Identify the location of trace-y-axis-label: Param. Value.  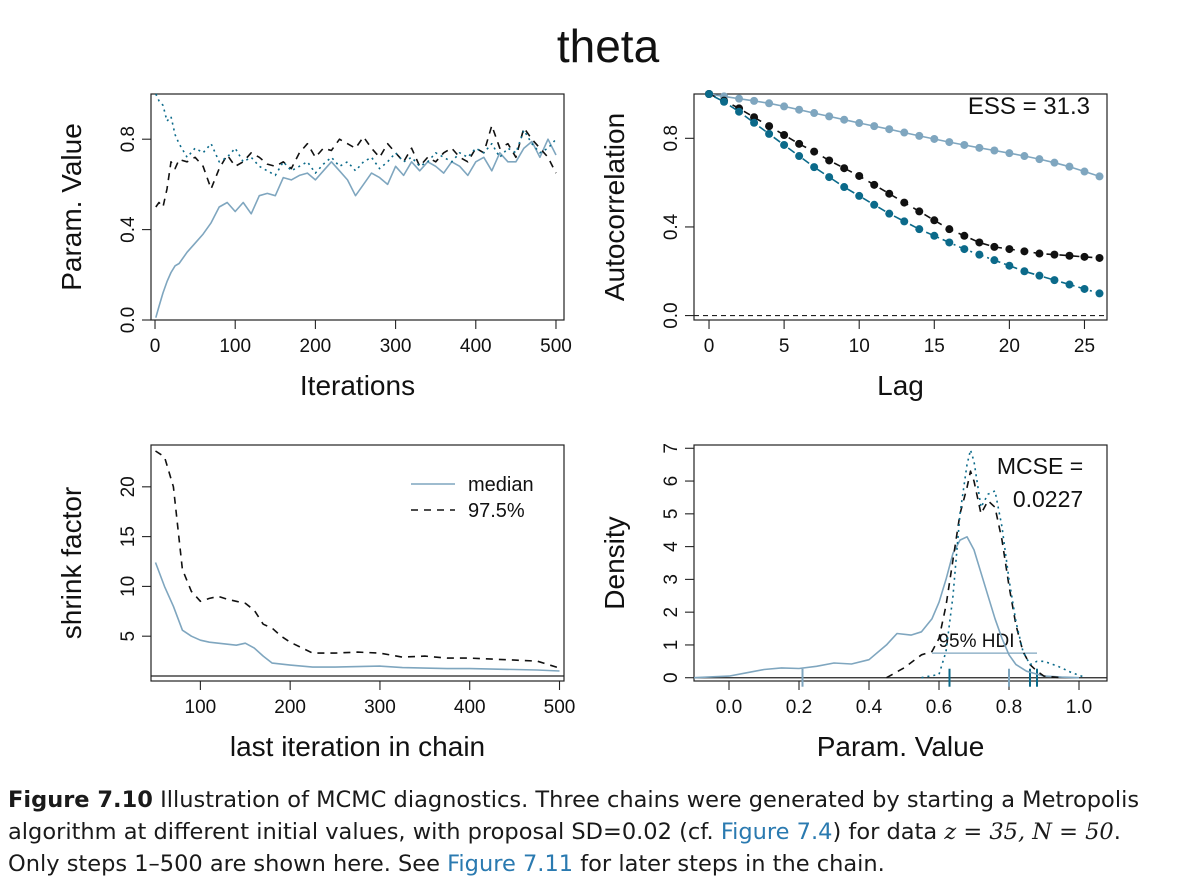
(71, 207).